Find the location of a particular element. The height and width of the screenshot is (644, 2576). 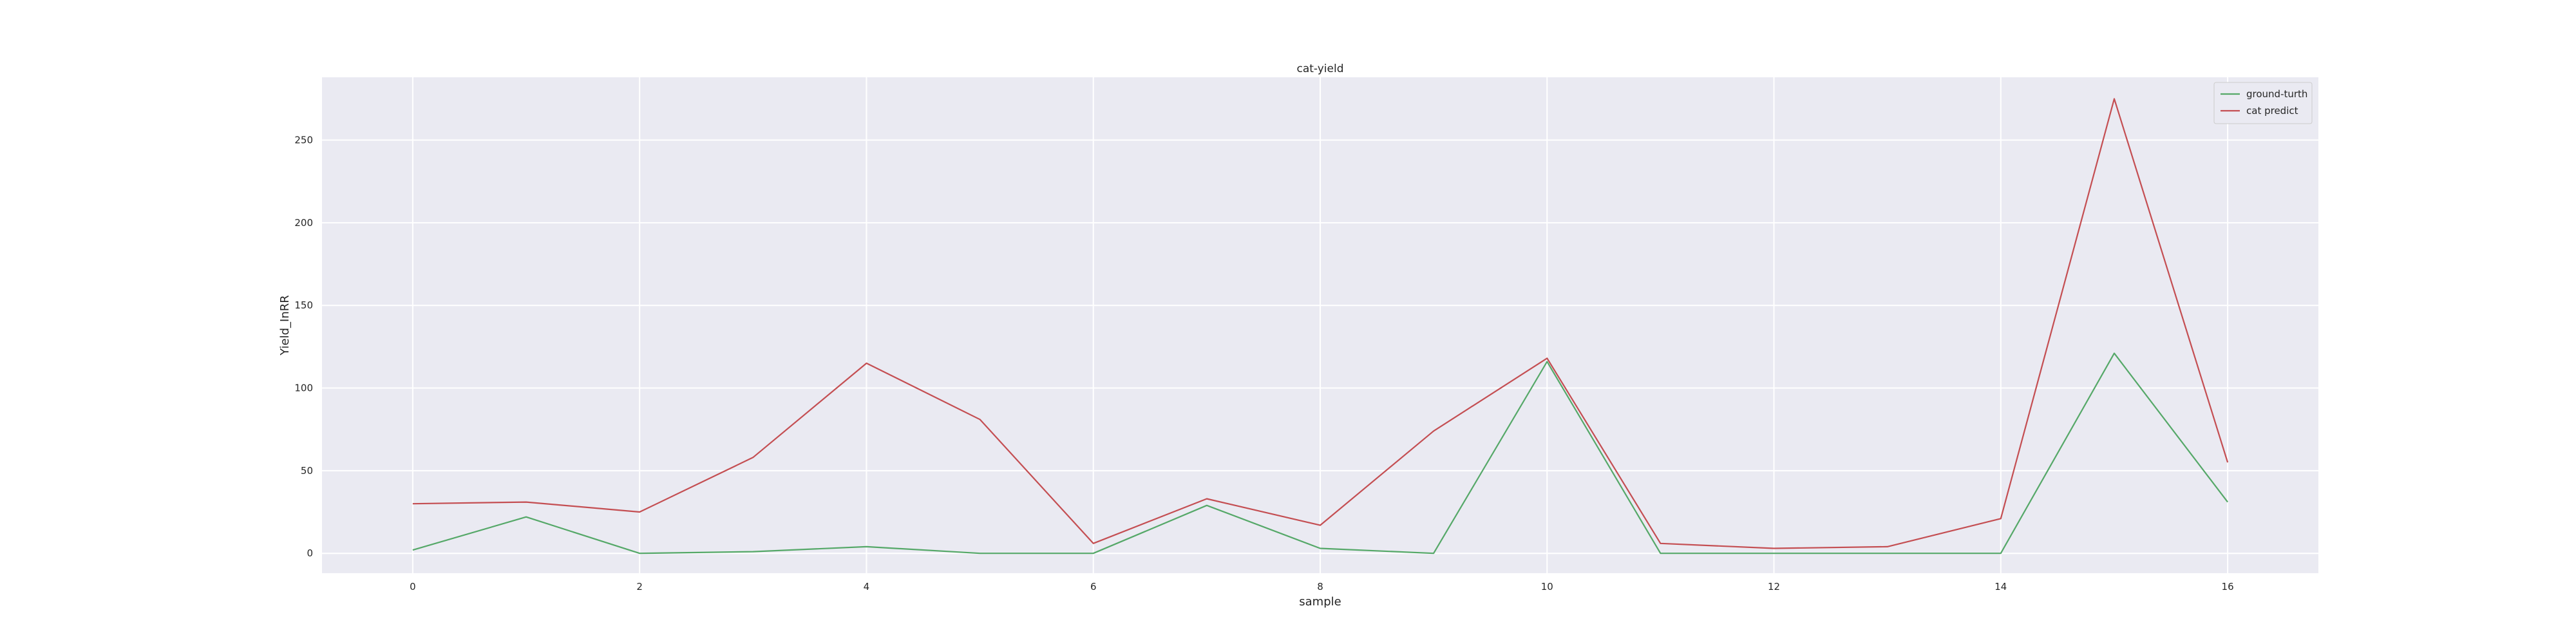

x-tick-label: 0 is located at coordinates (413, 587).